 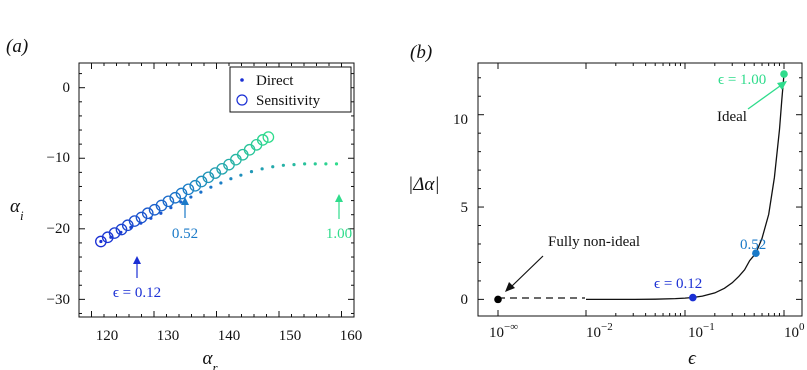 I want to click on b-annot-ideal: Ideal, so click(x=752, y=103).